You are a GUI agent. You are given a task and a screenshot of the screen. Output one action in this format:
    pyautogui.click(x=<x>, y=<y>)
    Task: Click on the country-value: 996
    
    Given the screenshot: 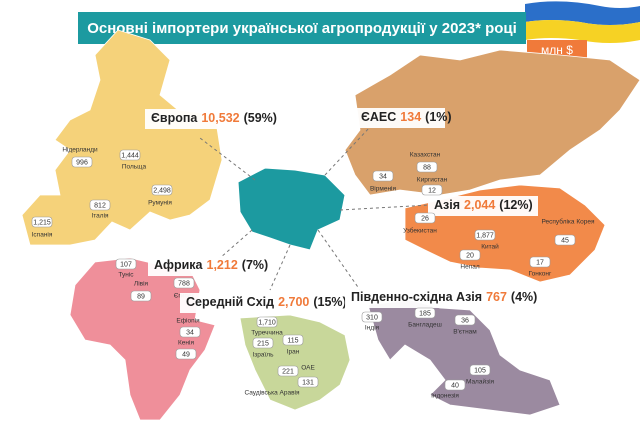 What is the action you would take?
    pyautogui.click(x=82, y=162)
    